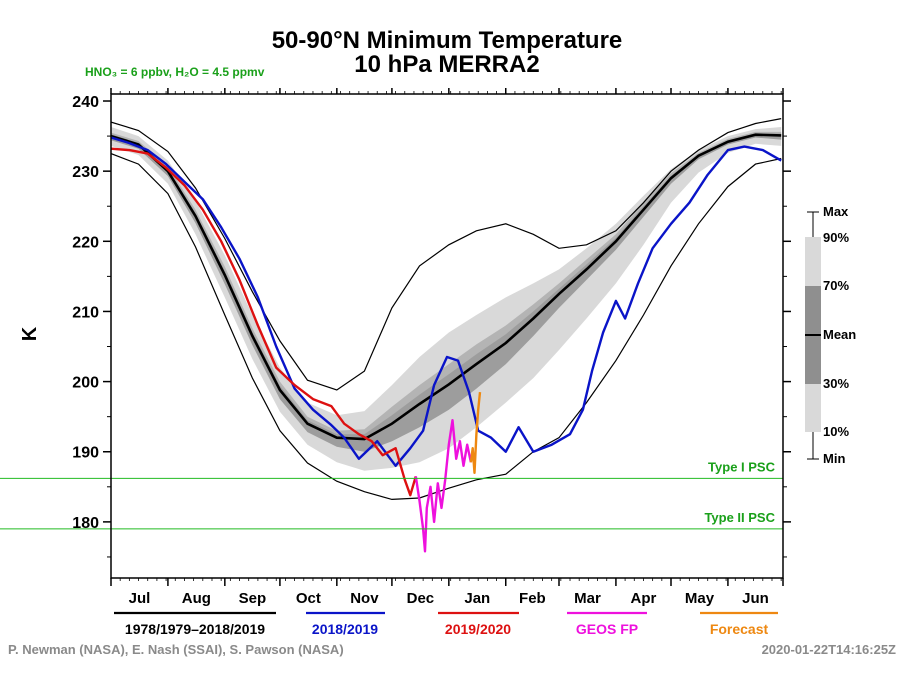 The image size is (900, 697). I want to click on x-month-label-apr: Apr, so click(644, 598).